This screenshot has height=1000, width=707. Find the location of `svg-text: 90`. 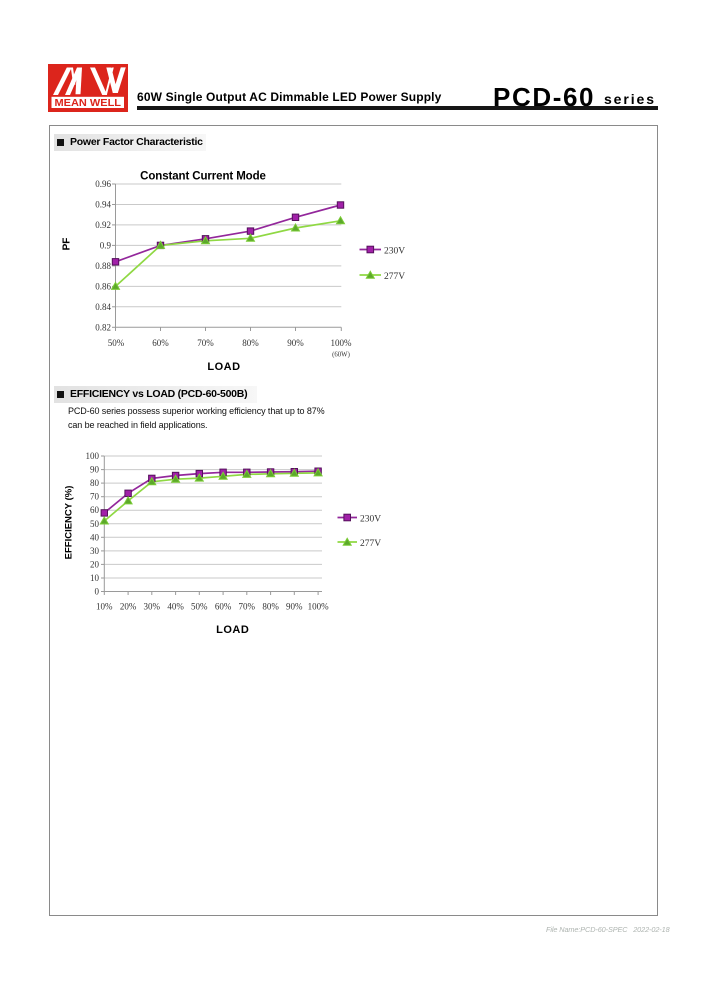

svg-text: 90 is located at coordinates (95, 470).